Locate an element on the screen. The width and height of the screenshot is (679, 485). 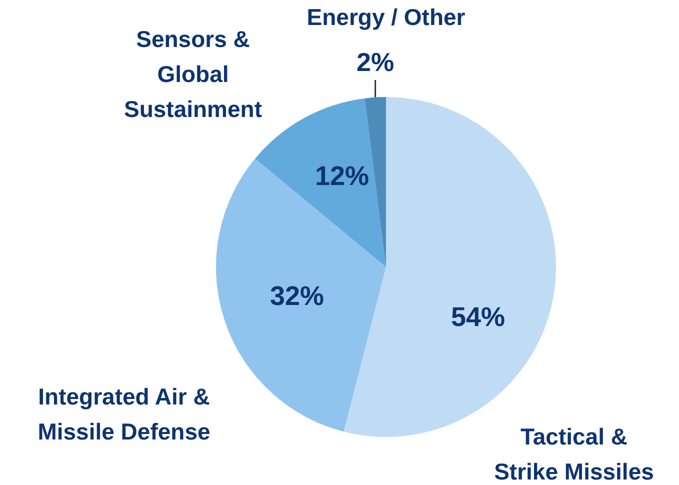
slice-label: Sensors & Global Sustainment is located at coordinates (193, 74).